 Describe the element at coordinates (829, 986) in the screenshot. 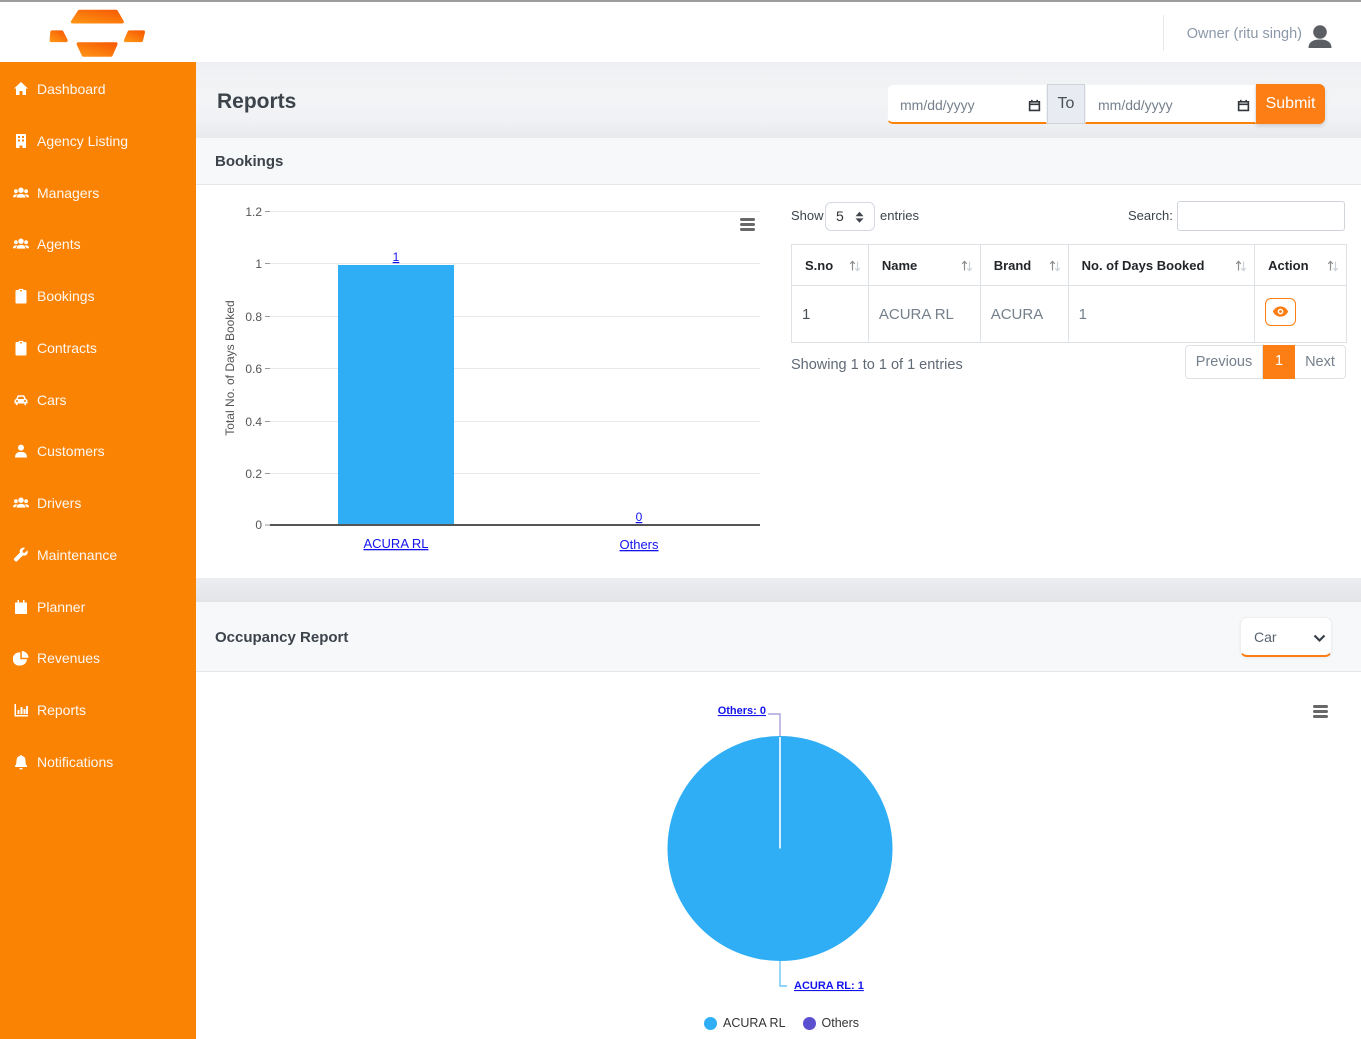

I see `svg-text: ACURA RL: 1` at that location.